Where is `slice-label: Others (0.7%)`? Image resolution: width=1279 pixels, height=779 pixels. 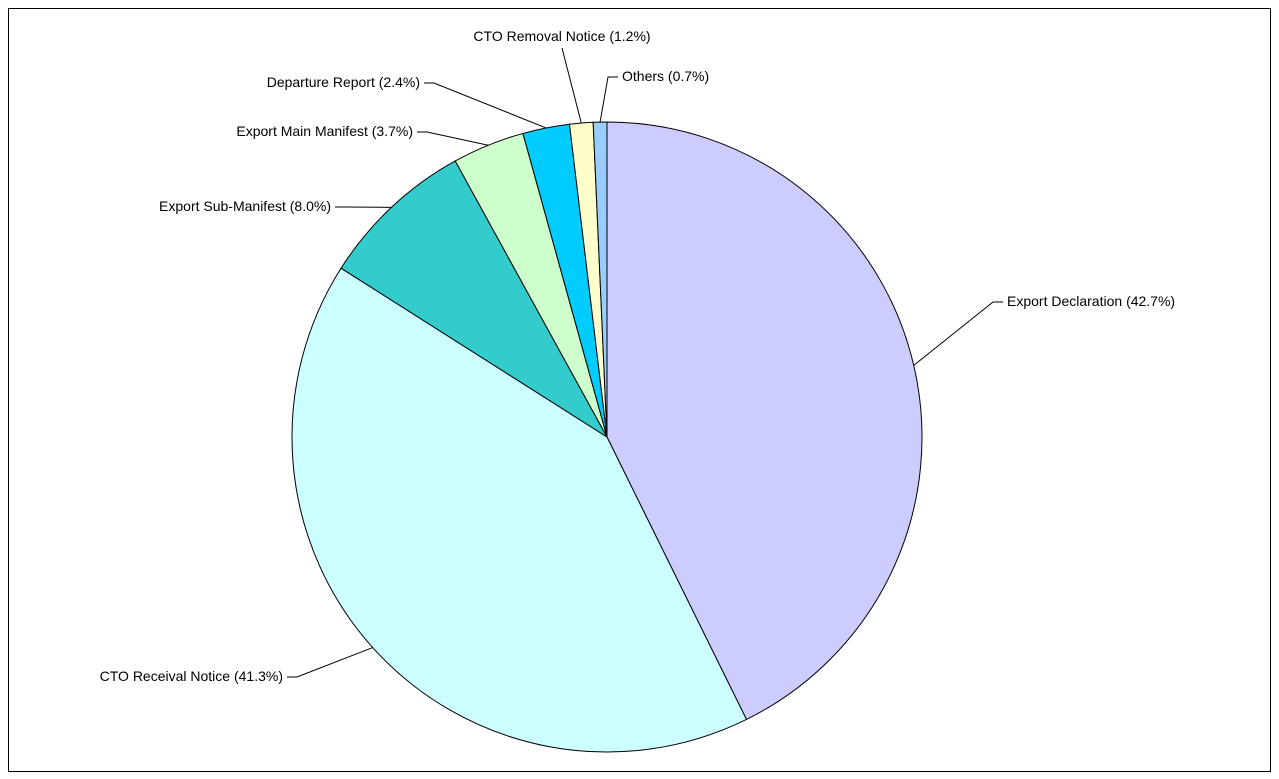 slice-label: Others (0.7%) is located at coordinates (665, 76).